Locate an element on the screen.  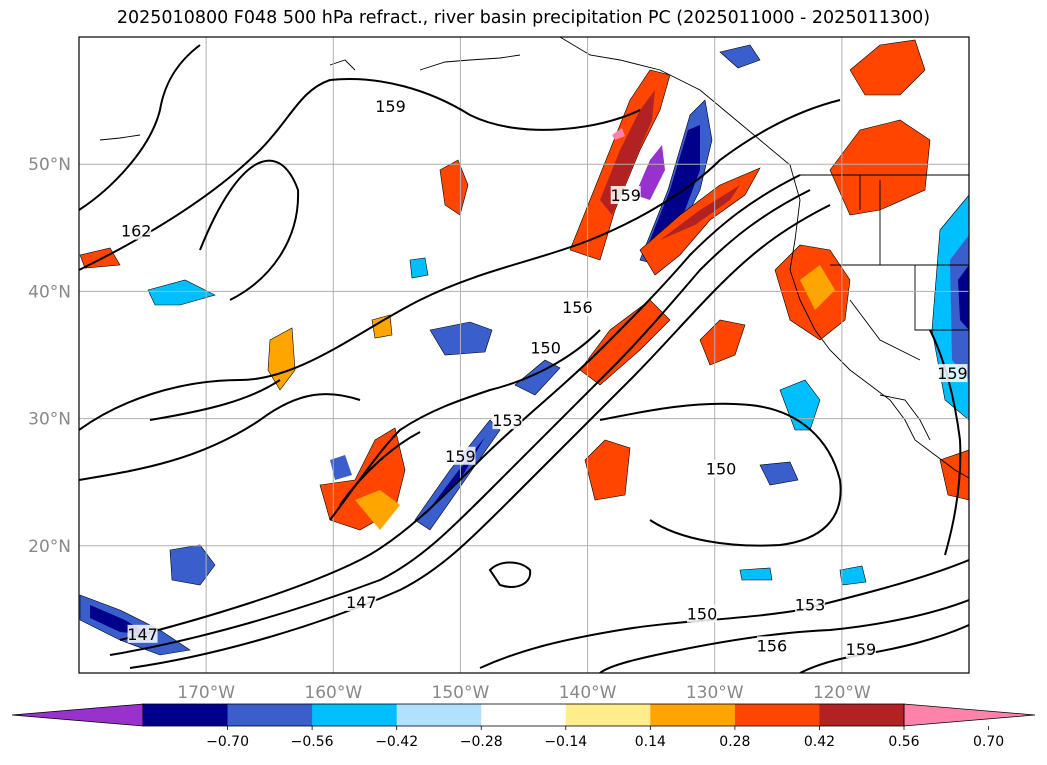
colorbar-tick-label: −0.14 is located at coordinates (565, 742).